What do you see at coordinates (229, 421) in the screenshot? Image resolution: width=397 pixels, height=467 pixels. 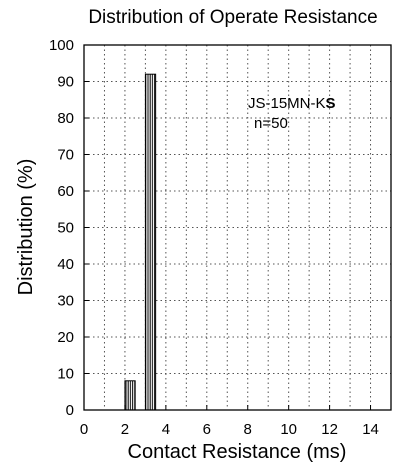 I see `x-axis-ticks: 0 2 4 6 8 10 12 14` at bounding box center [229, 421].